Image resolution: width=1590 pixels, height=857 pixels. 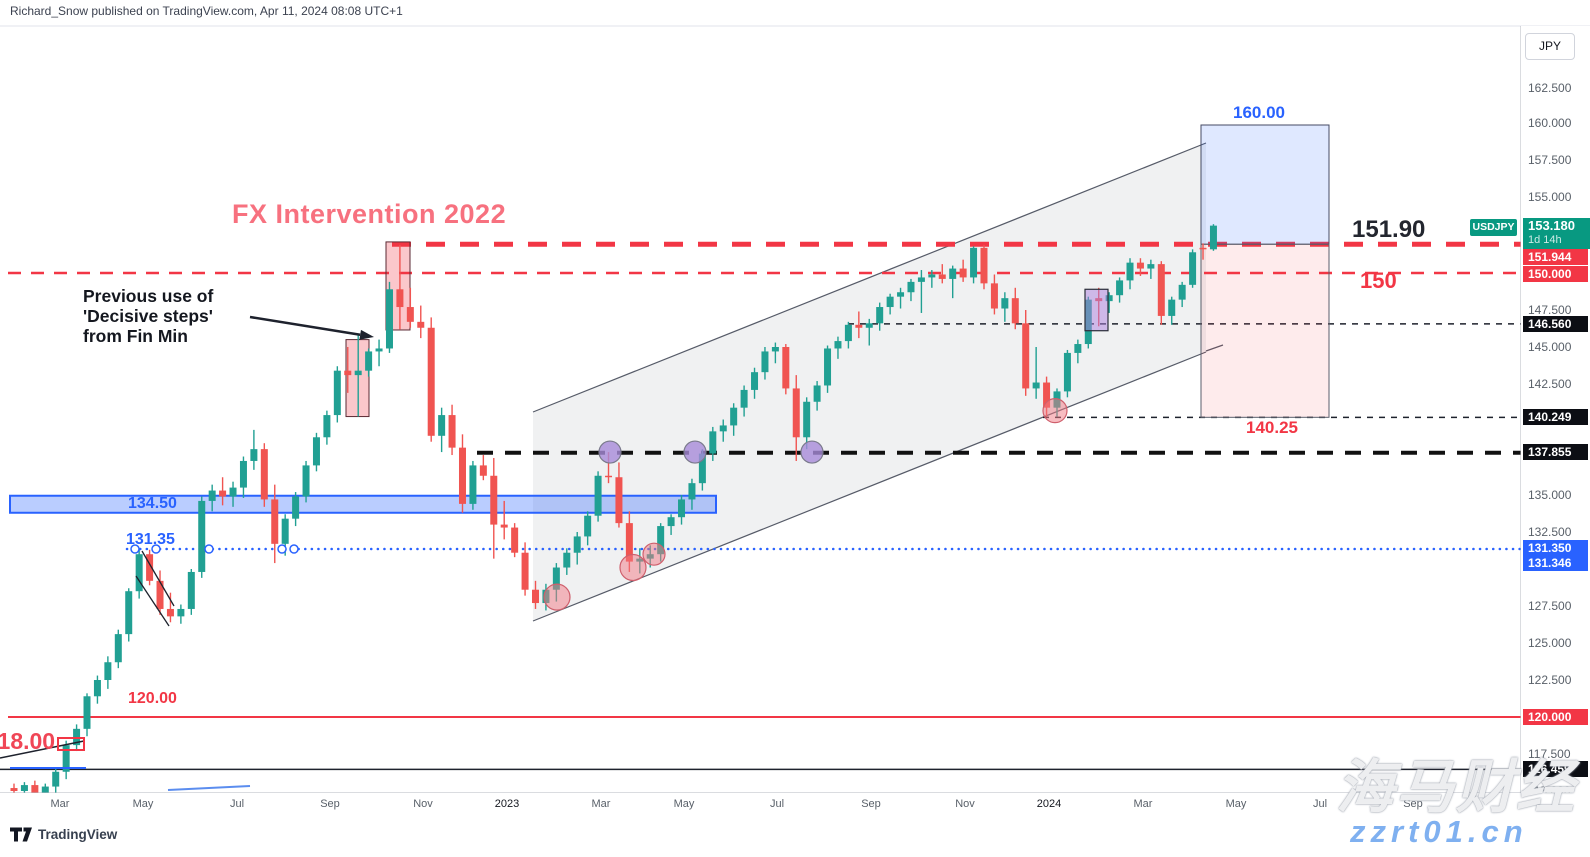 I want to click on touch-marker-137-855-c, so click(x=812, y=452).